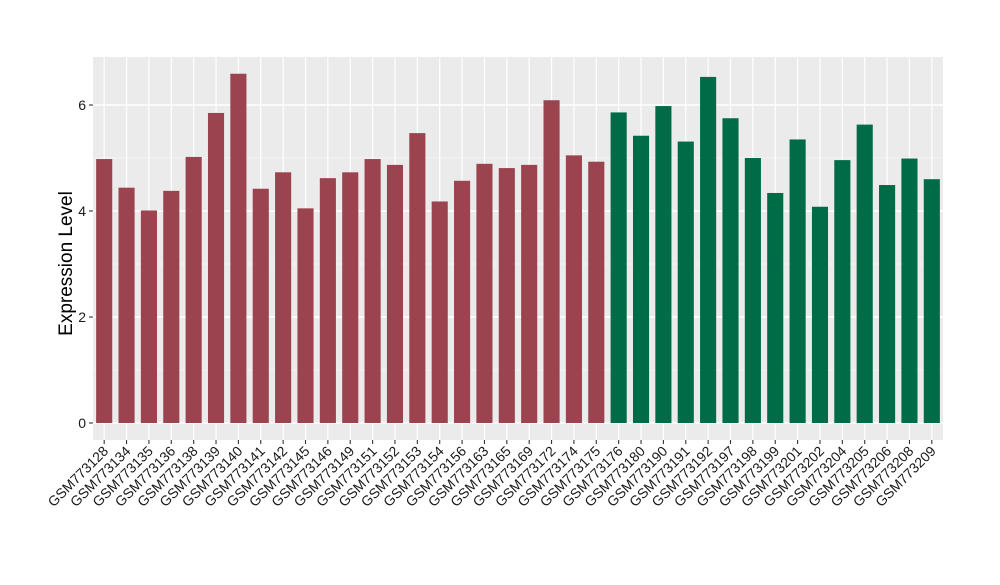 The height and width of the screenshot is (585, 1000). Describe the element at coordinates (82, 211) in the screenshot. I see `y-tick-label: 4` at that location.